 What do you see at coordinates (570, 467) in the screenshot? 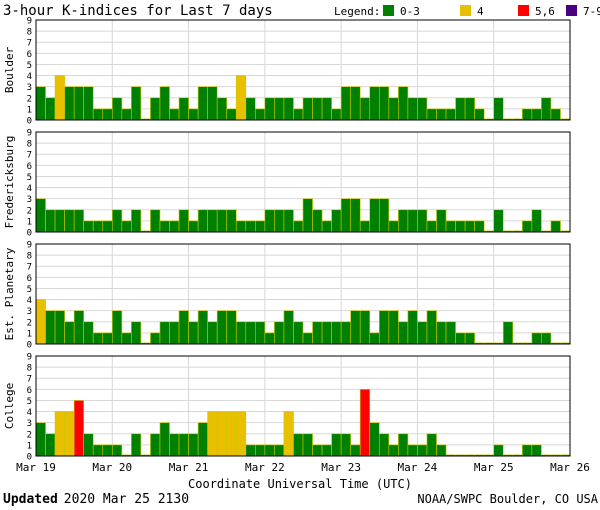
I see `x-tick-label: Mar 26` at bounding box center [570, 467].